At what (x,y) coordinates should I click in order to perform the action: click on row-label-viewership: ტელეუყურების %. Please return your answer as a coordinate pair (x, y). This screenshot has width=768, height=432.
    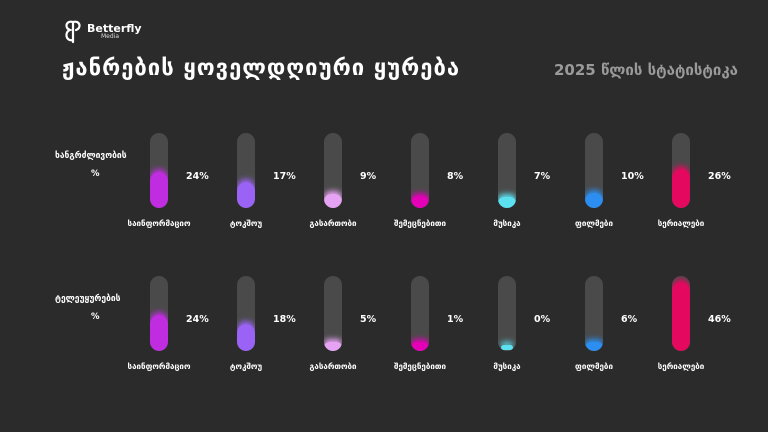
    Looking at the image, I should click on (110, 308).